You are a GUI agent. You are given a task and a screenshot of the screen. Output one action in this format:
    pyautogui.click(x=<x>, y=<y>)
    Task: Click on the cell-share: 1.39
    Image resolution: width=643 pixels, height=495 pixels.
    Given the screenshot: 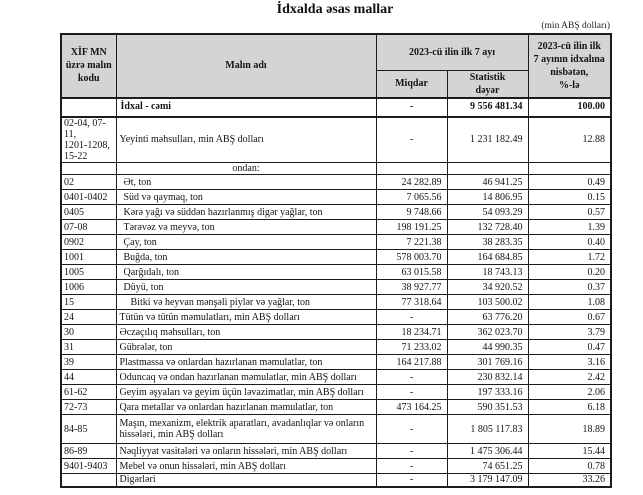 What is the action you would take?
    pyautogui.click(x=569, y=227)
    